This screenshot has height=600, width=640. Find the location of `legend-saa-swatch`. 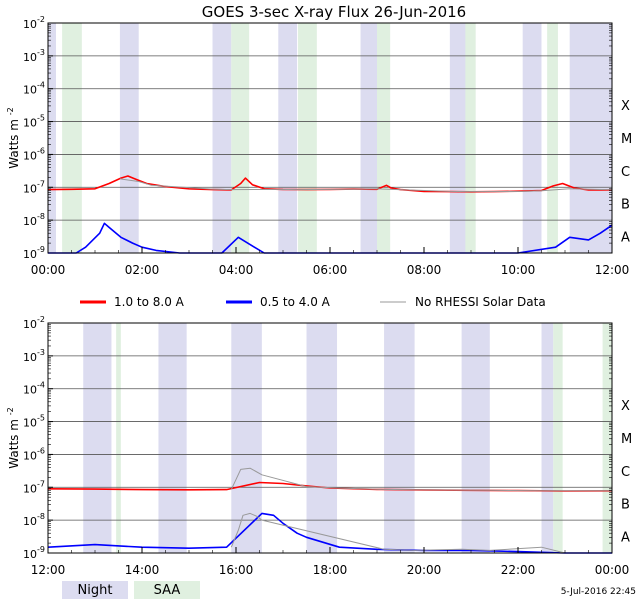

legend-saa-swatch is located at coordinates (167, 590).